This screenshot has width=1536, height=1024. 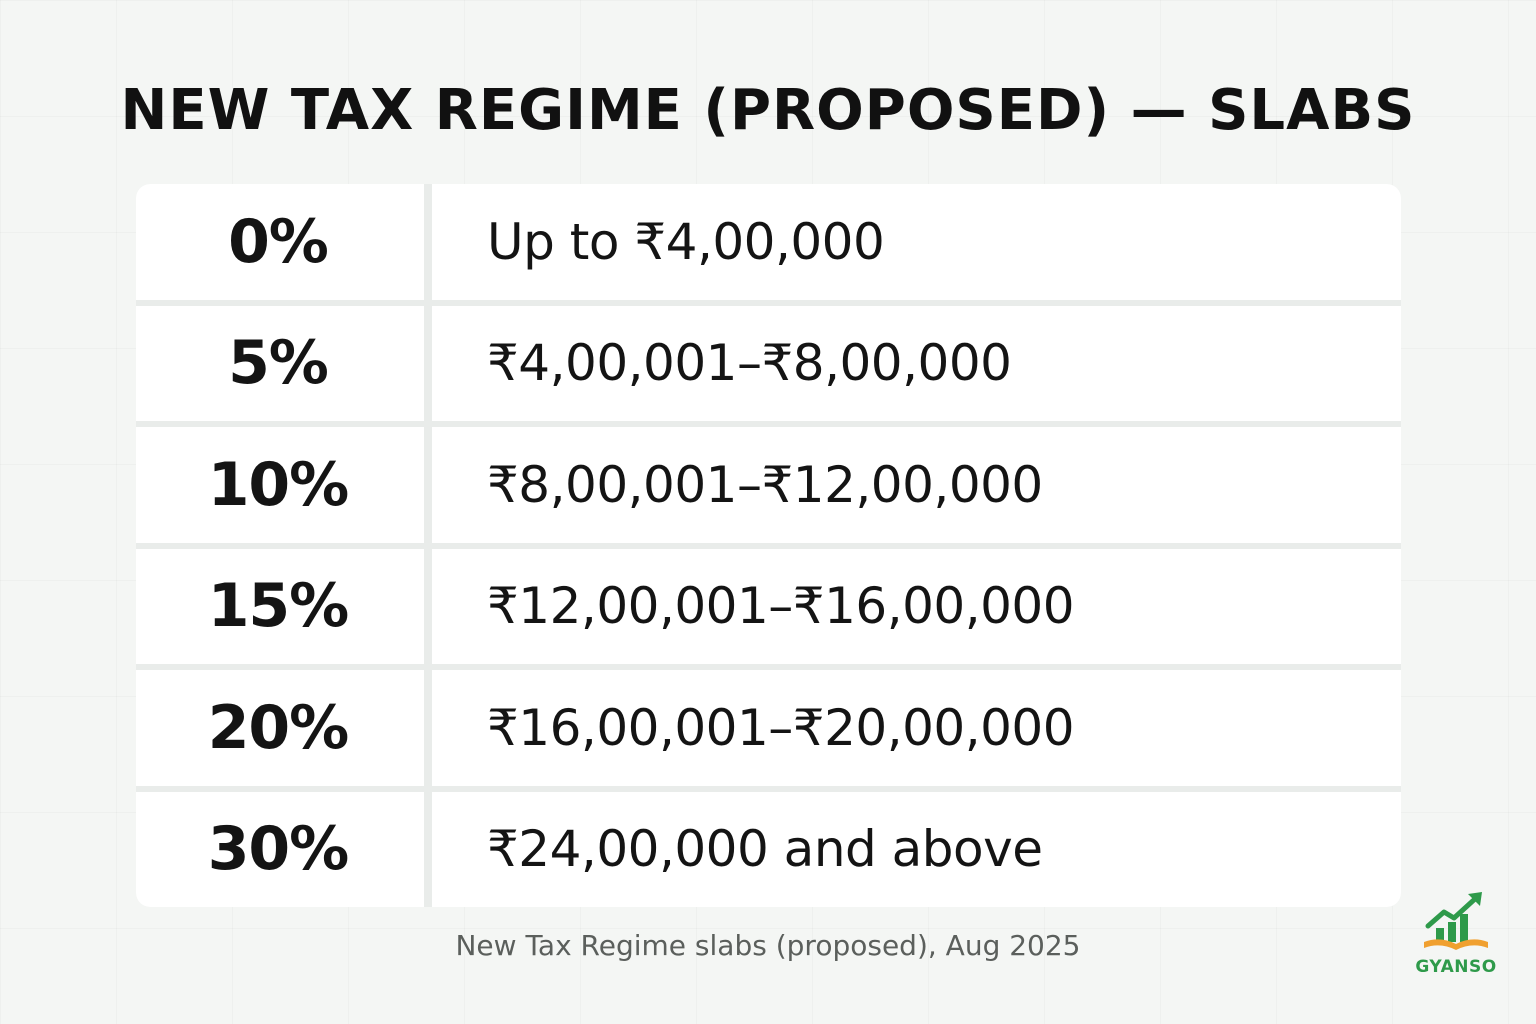 What do you see at coordinates (916, 242) in the screenshot?
I see `income-range-cell: Up to ₹4,00,000` at bounding box center [916, 242].